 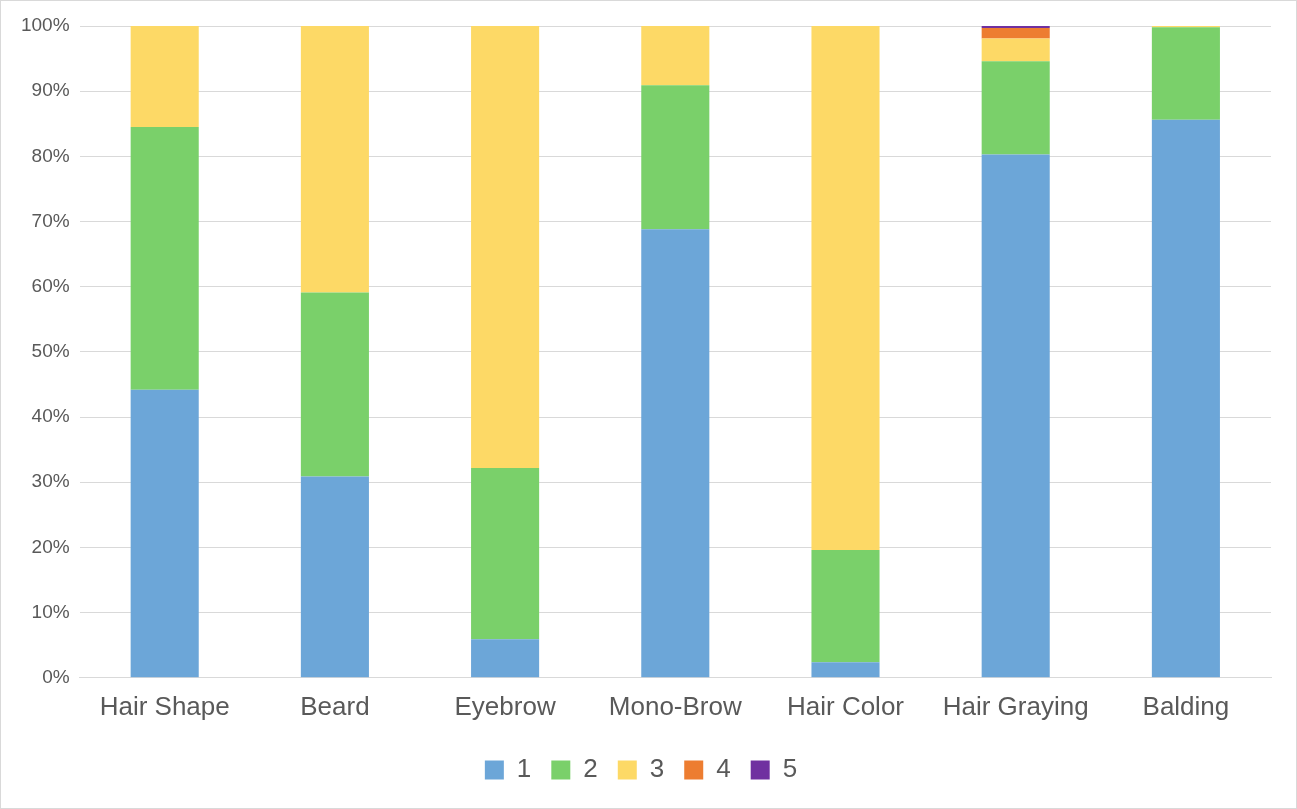 I want to click on x-tick-label: Hair Shape, so click(x=164, y=705).